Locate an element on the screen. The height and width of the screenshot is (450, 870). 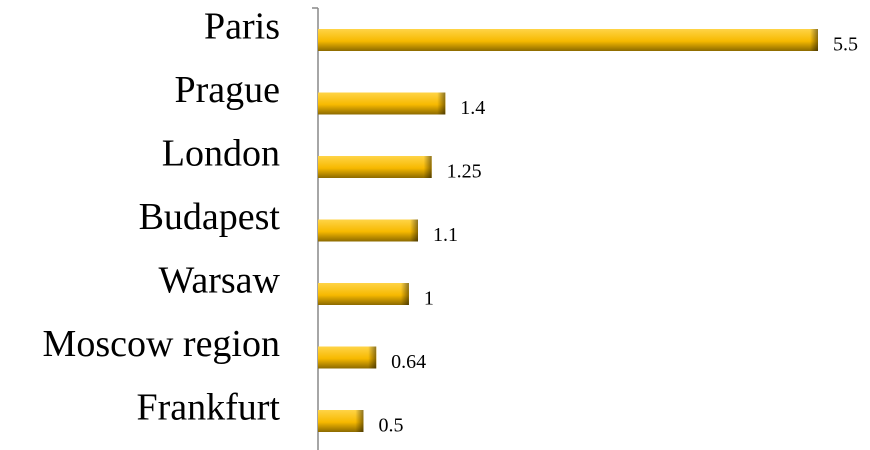
category-label: Moscow region is located at coordinates (161, 344).